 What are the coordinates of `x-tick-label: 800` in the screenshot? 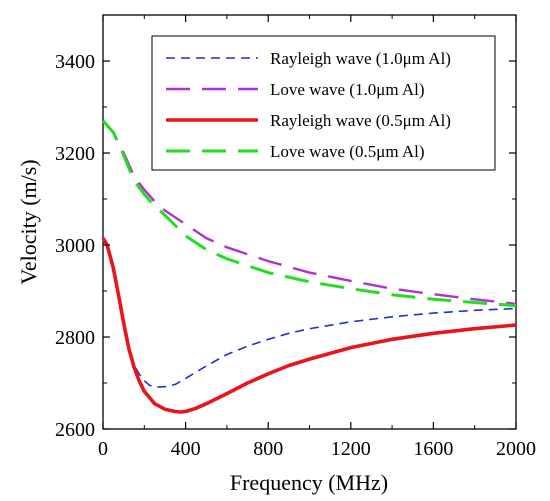 It's located at (268, 449).